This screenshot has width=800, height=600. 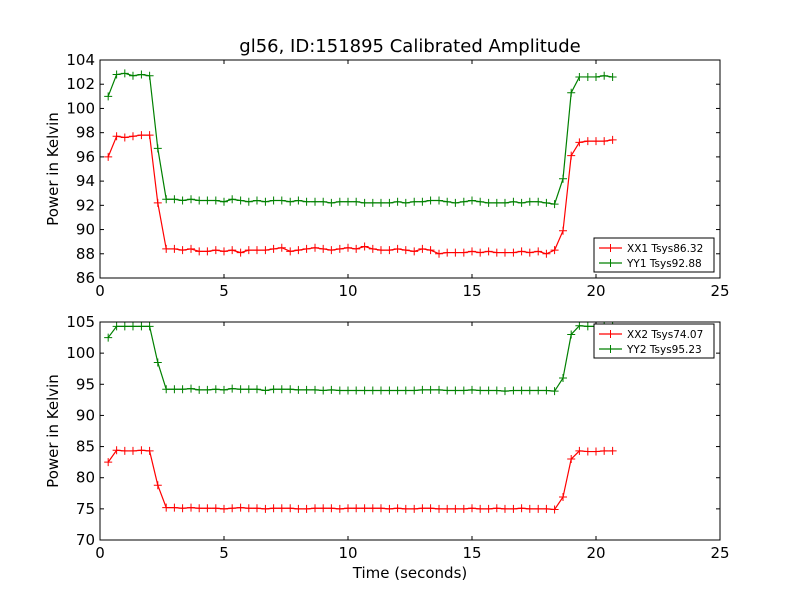 What do you see at coordinates (224, 553) in the screenshot?
I see `x-tick-label: 5` at bounding box center [224, 553].